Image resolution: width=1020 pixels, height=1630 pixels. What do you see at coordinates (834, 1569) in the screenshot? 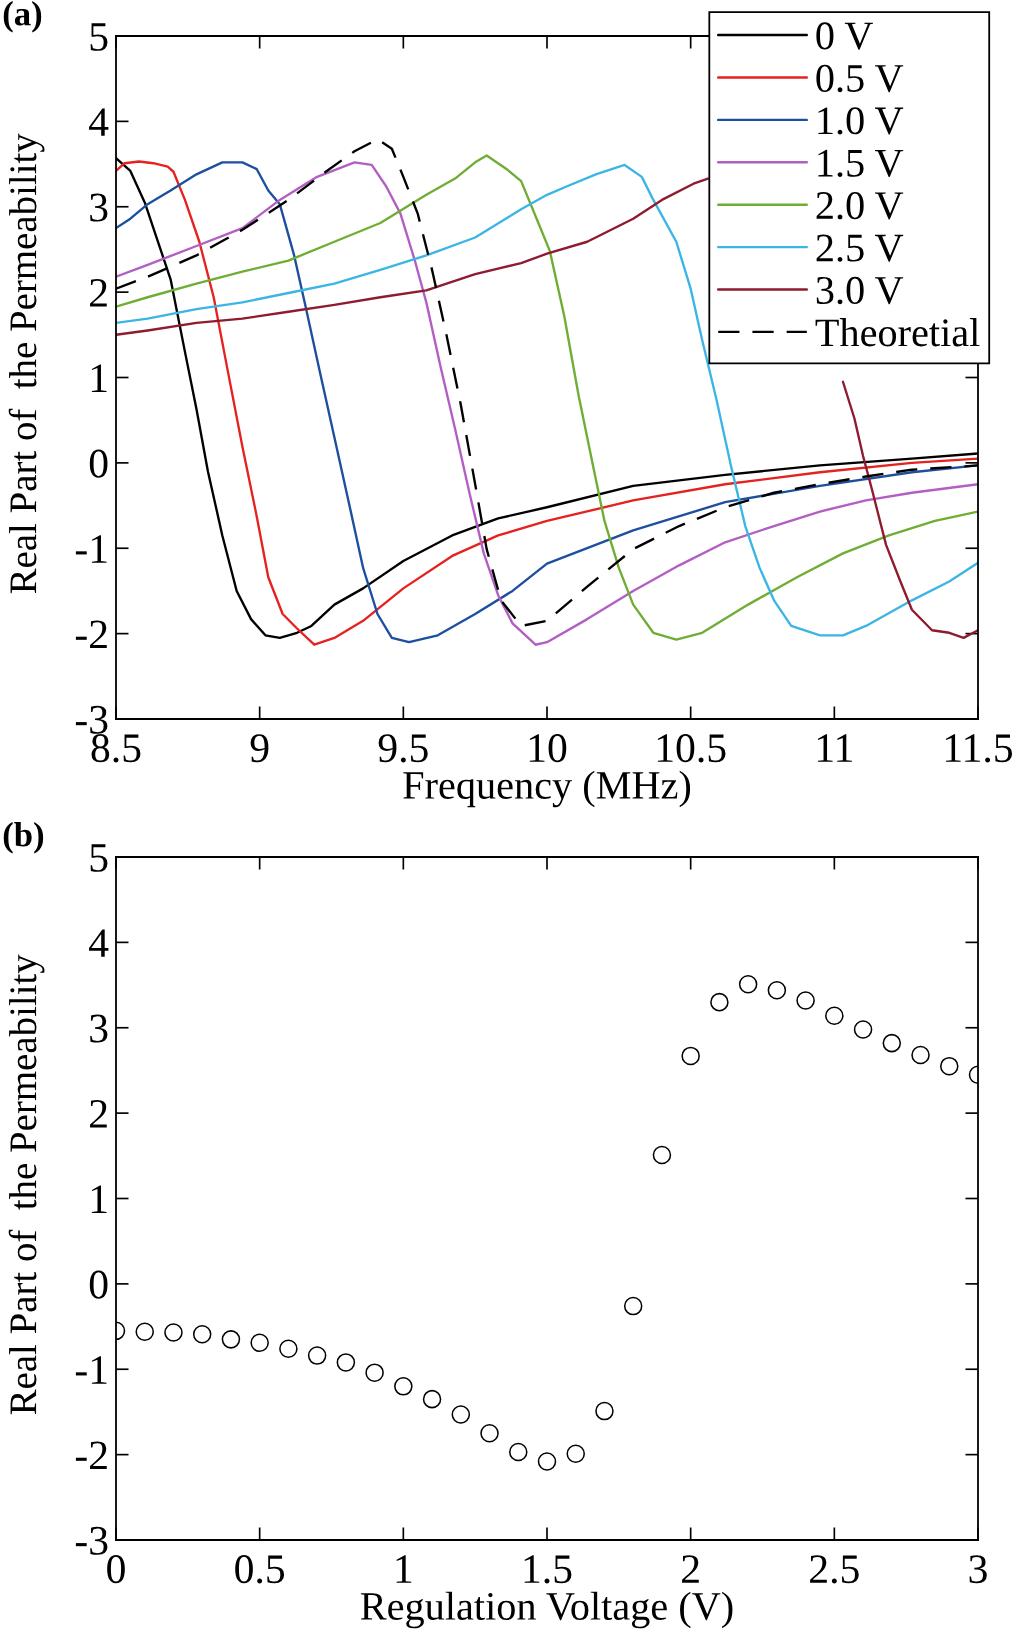
I see `x-tick-label: 2.5` at bounding box center [834, 1569].